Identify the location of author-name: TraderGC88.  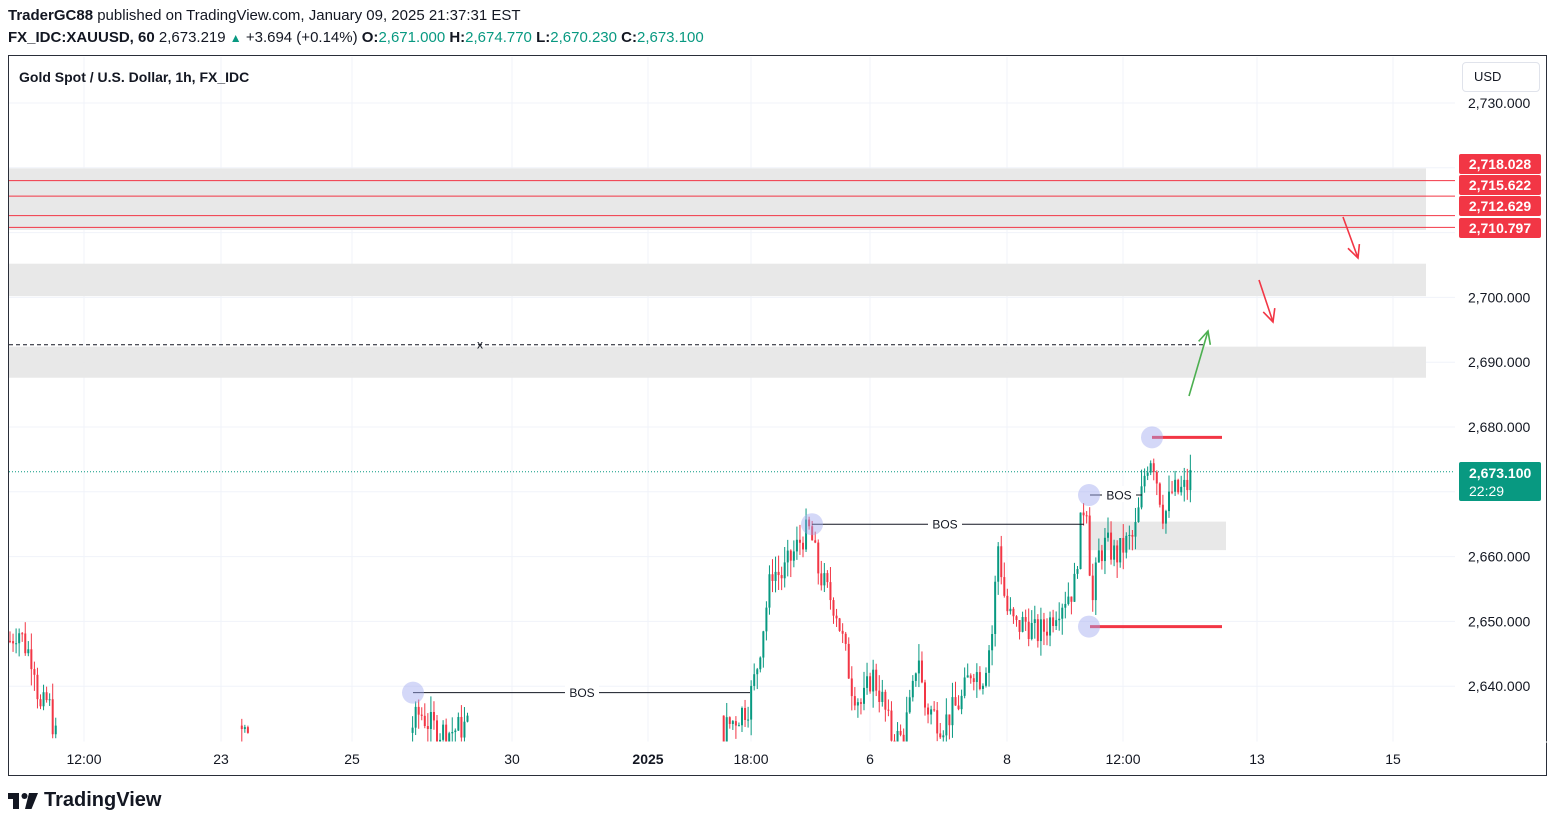
(51, 15).